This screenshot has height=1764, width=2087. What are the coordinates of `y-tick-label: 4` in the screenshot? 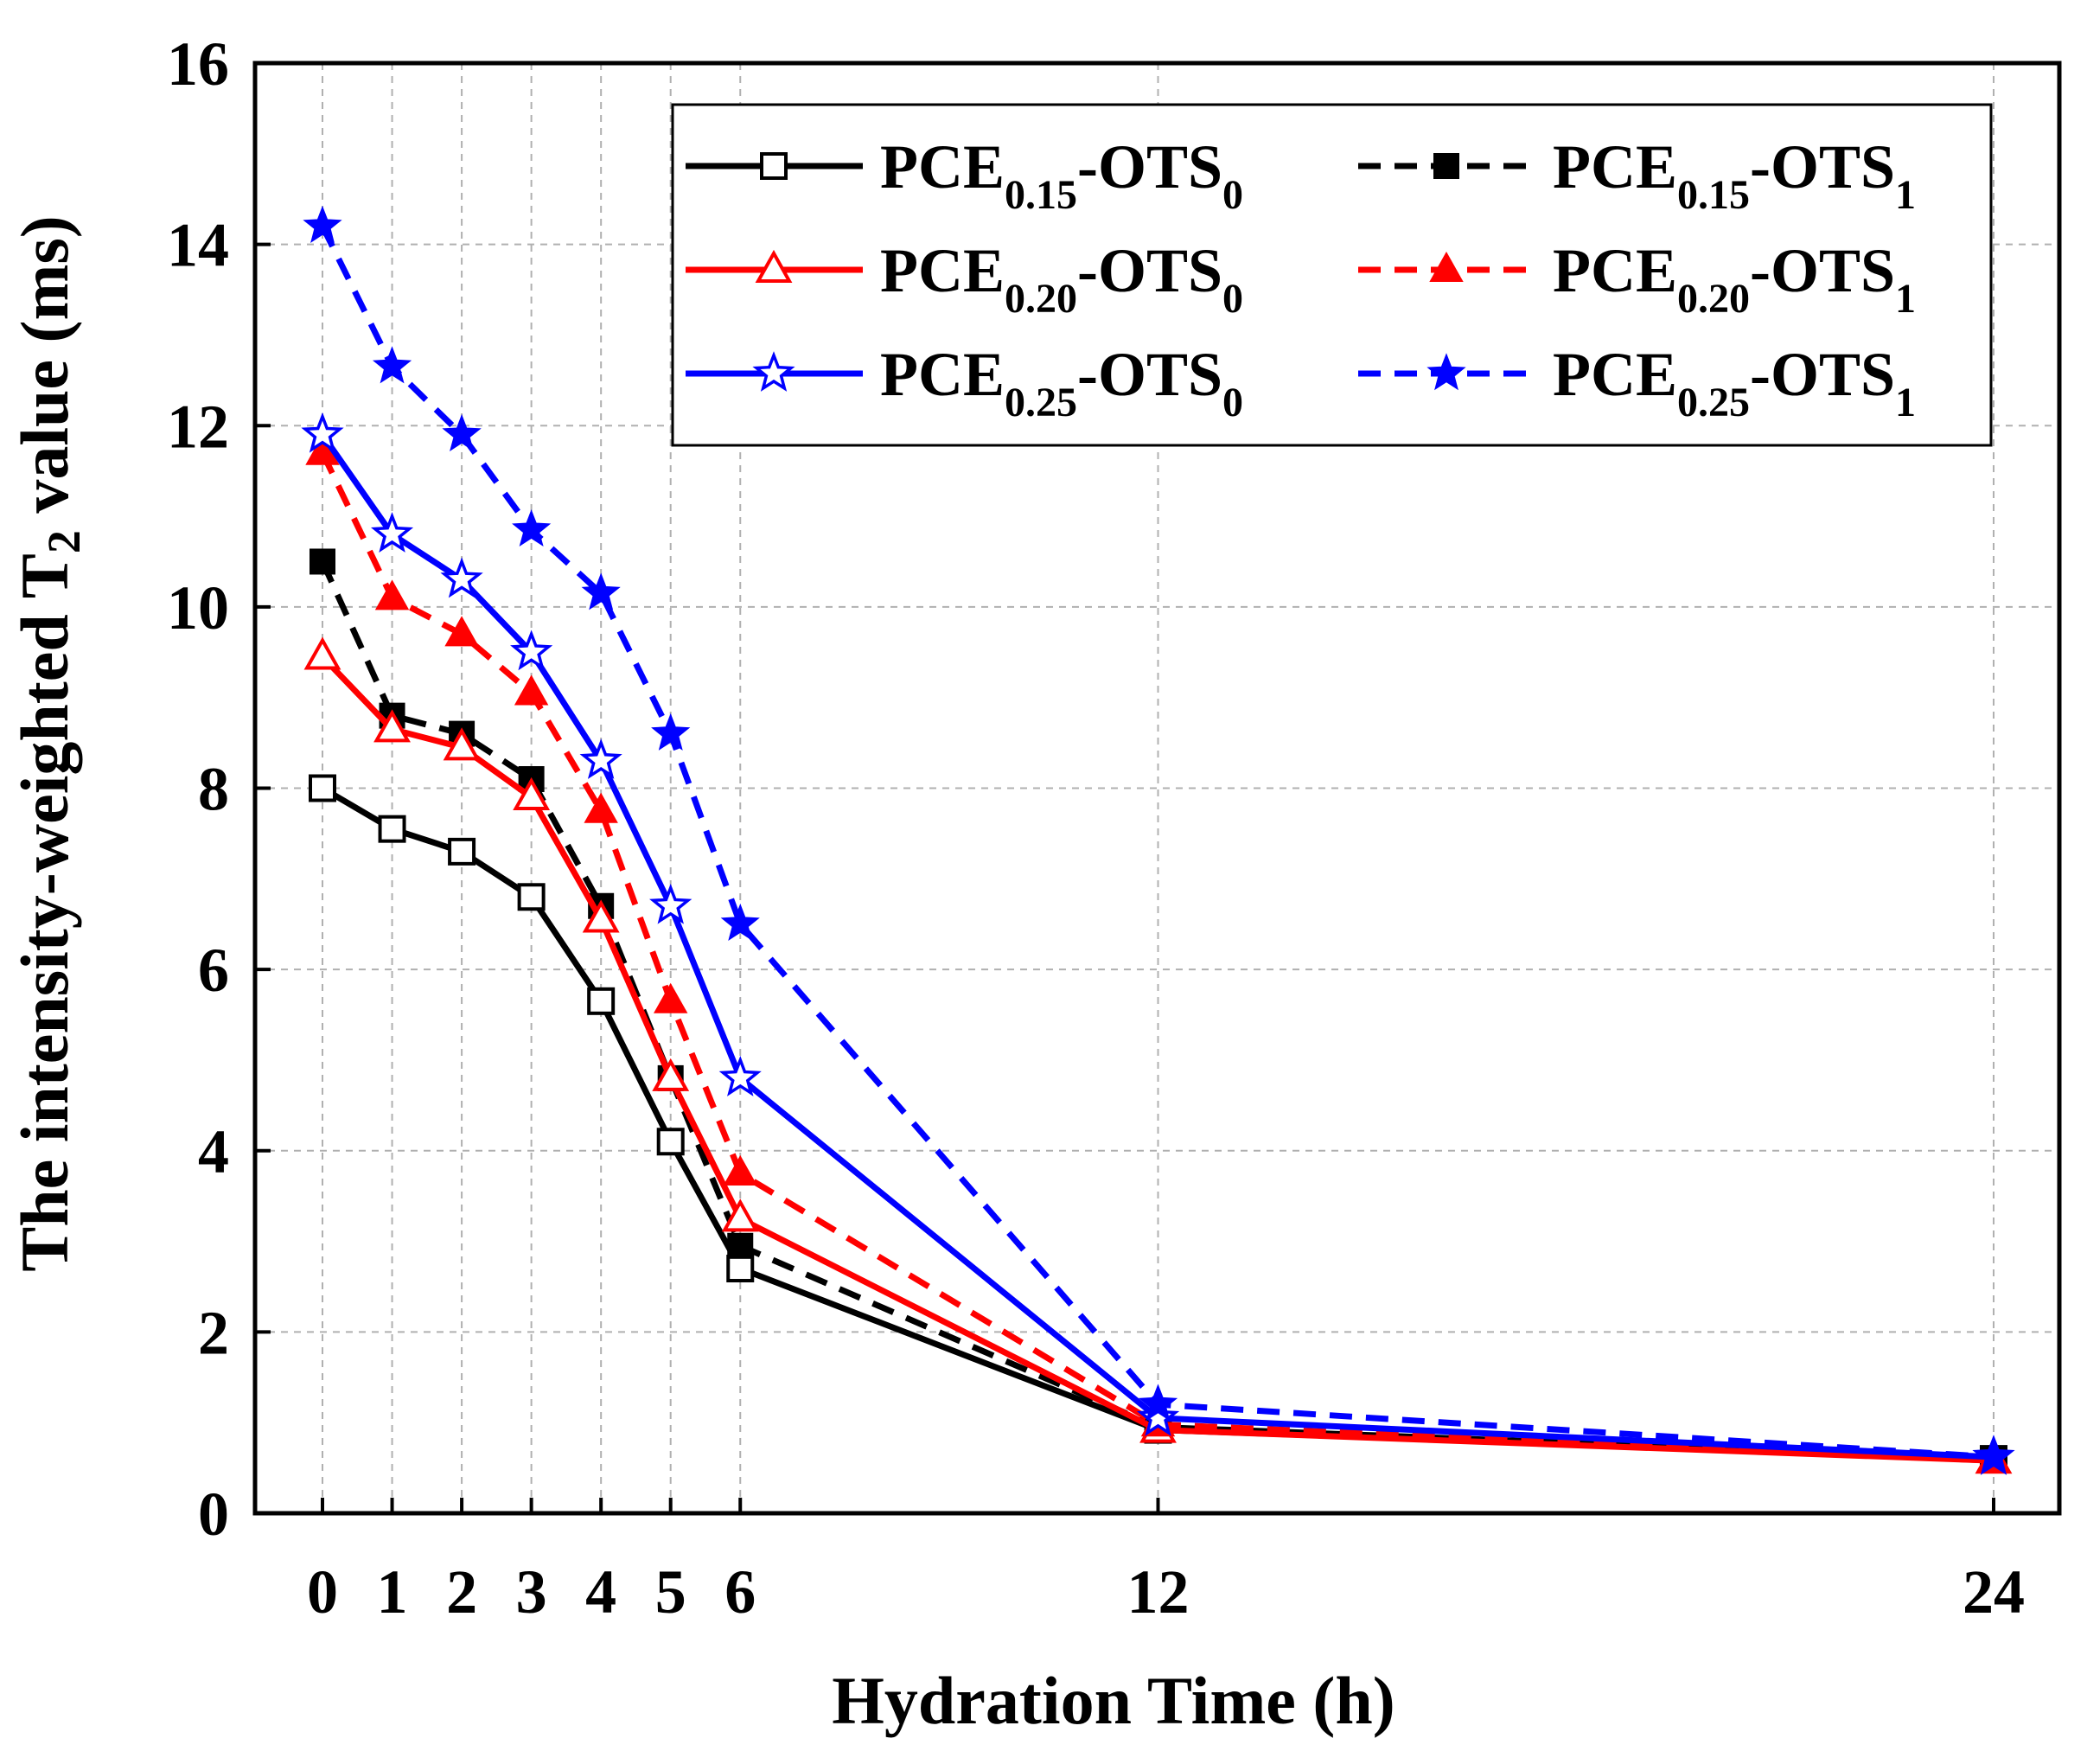 It's located at (213, 1151).